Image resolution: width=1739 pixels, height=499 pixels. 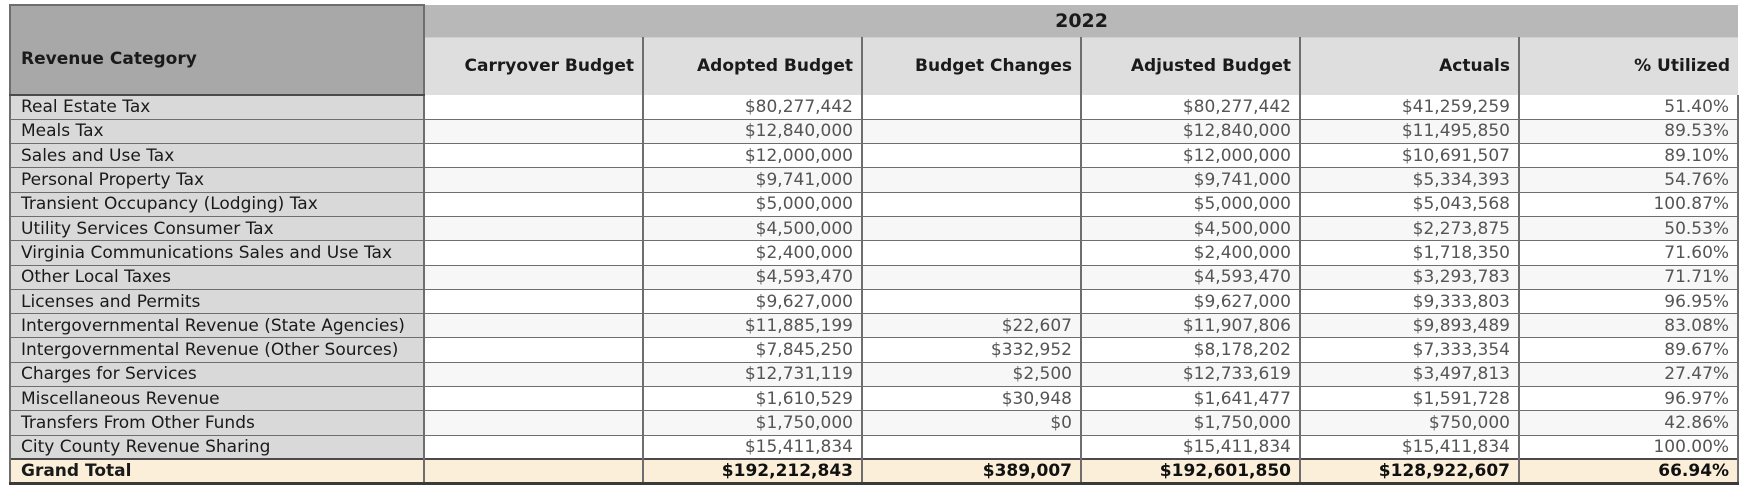 What do you see at coordinates (1410, 156) in the screenshot?
I see `actuals-cell: $10,691,507` at bounding box center [1410, 156].